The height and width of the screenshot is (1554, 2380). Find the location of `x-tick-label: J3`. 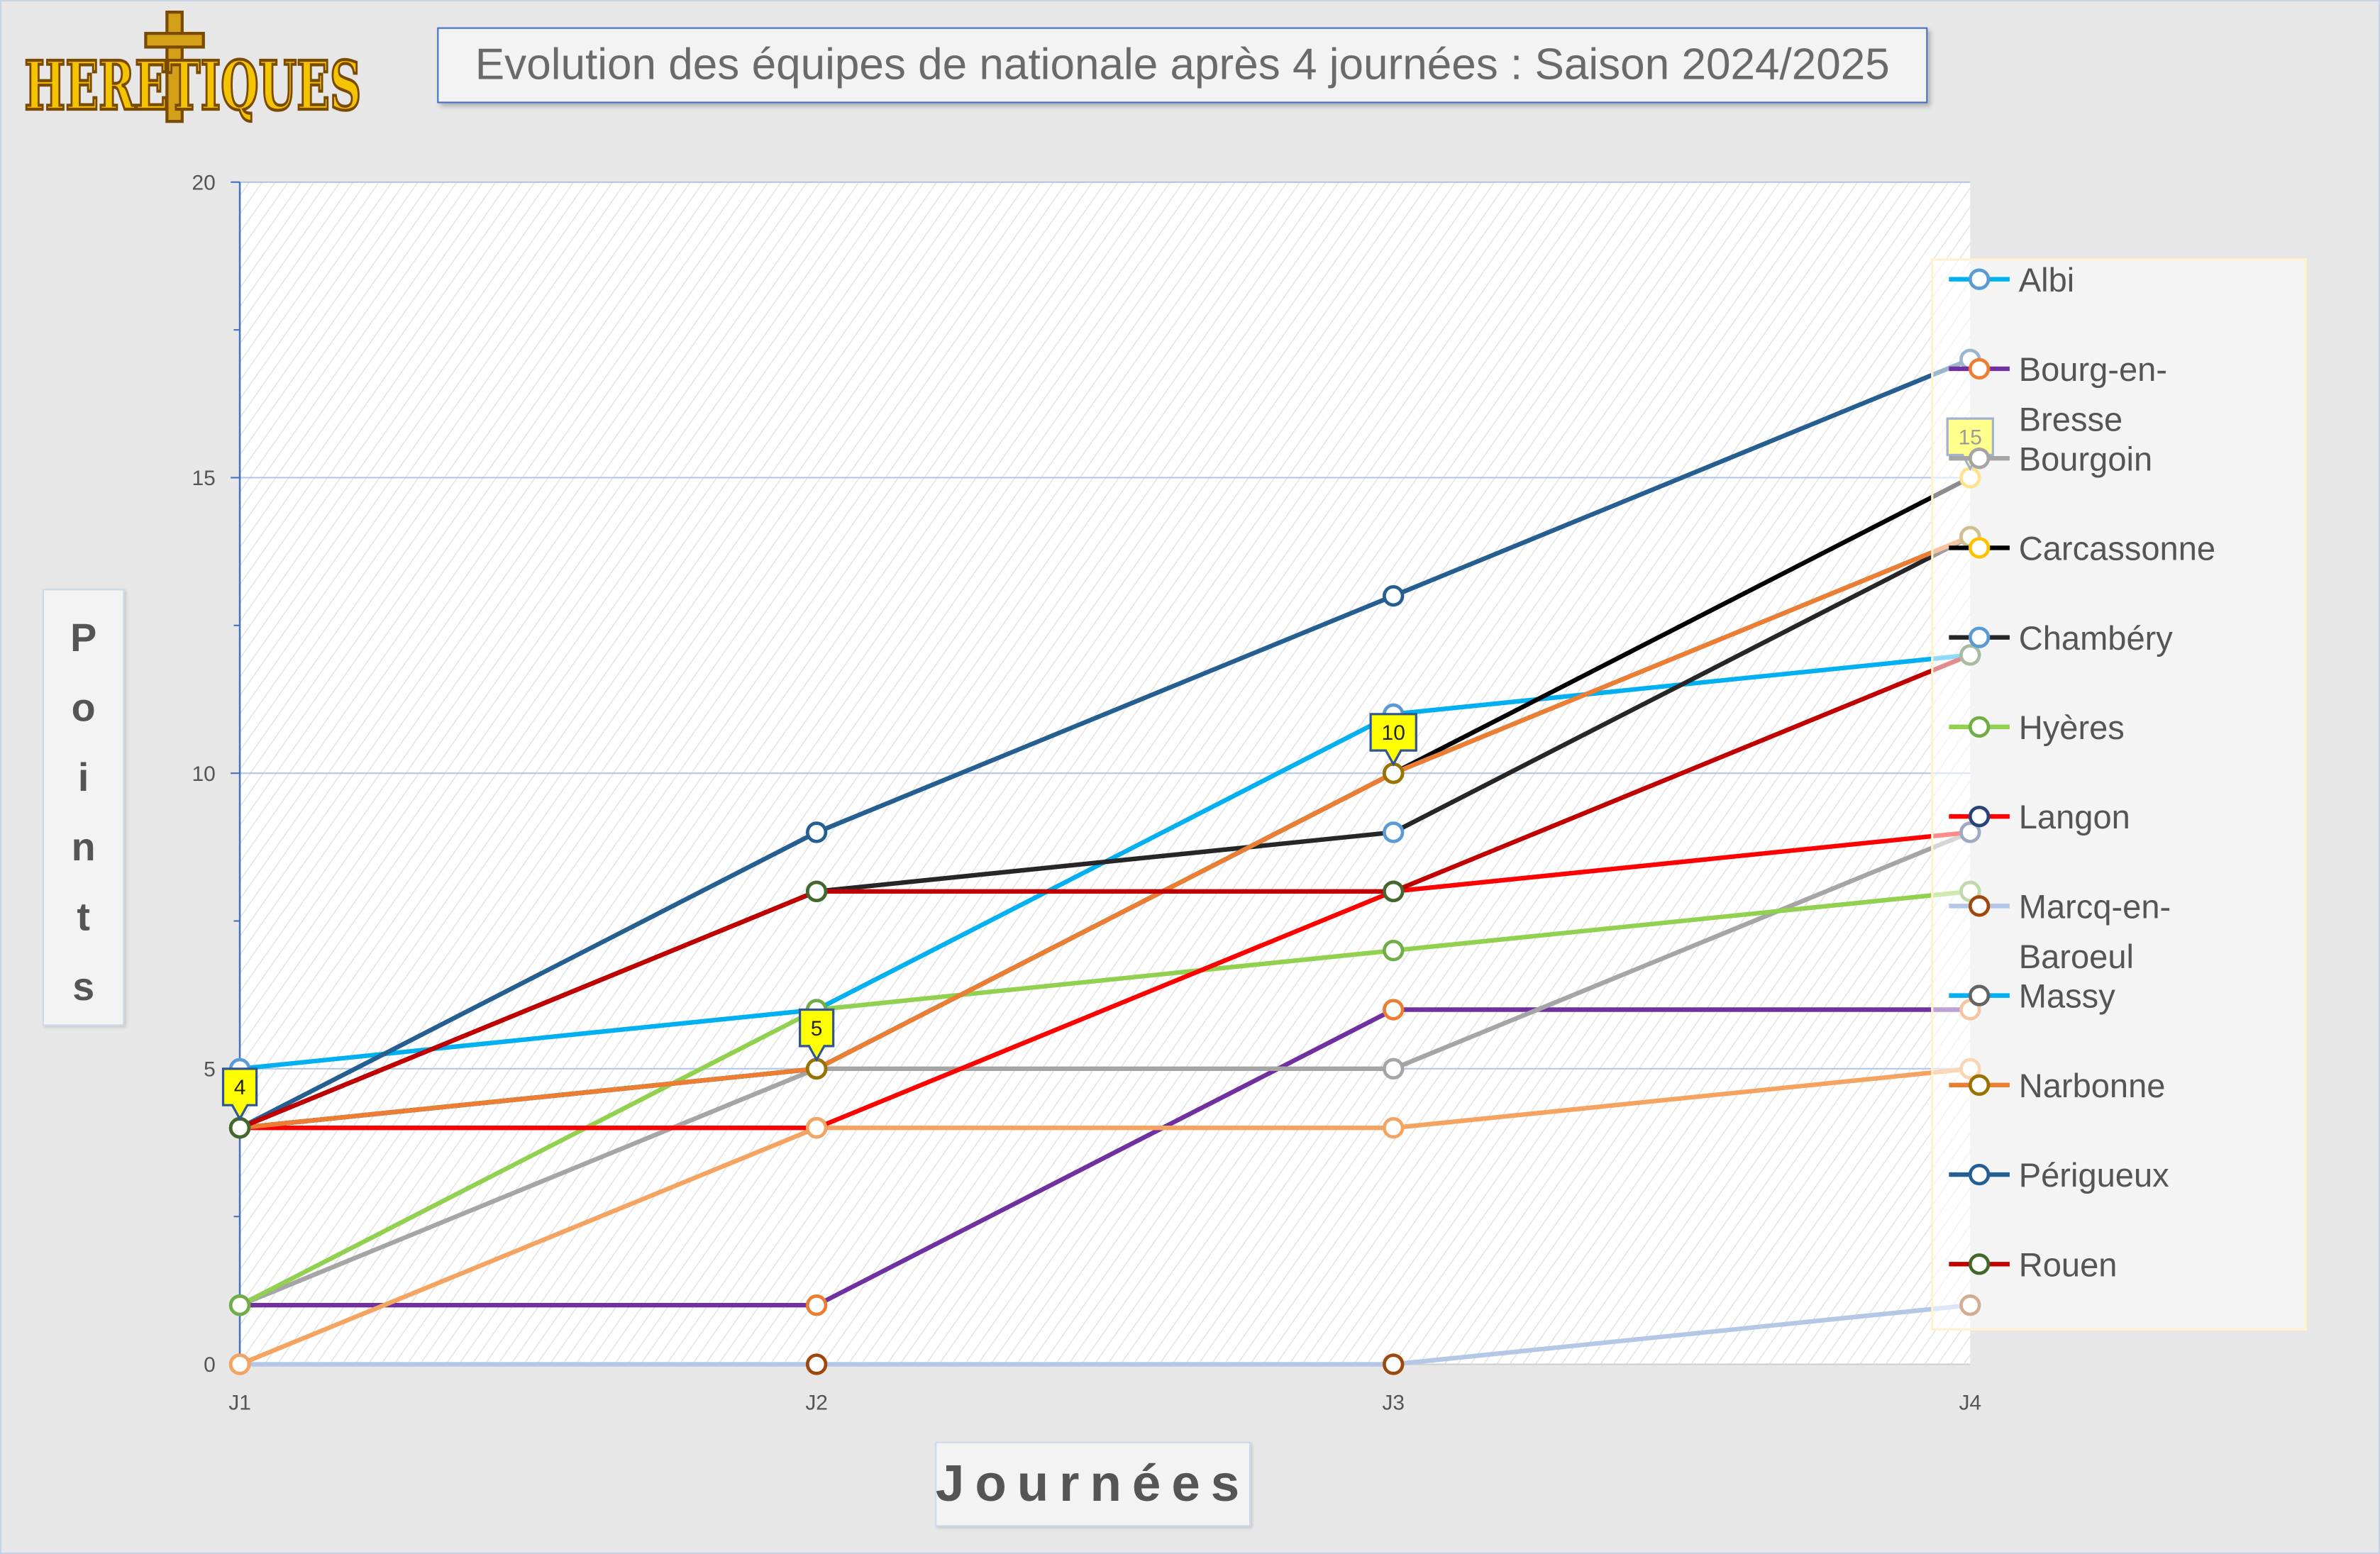

x-tick-label: J3 is located at coordinates (1394, 1403).